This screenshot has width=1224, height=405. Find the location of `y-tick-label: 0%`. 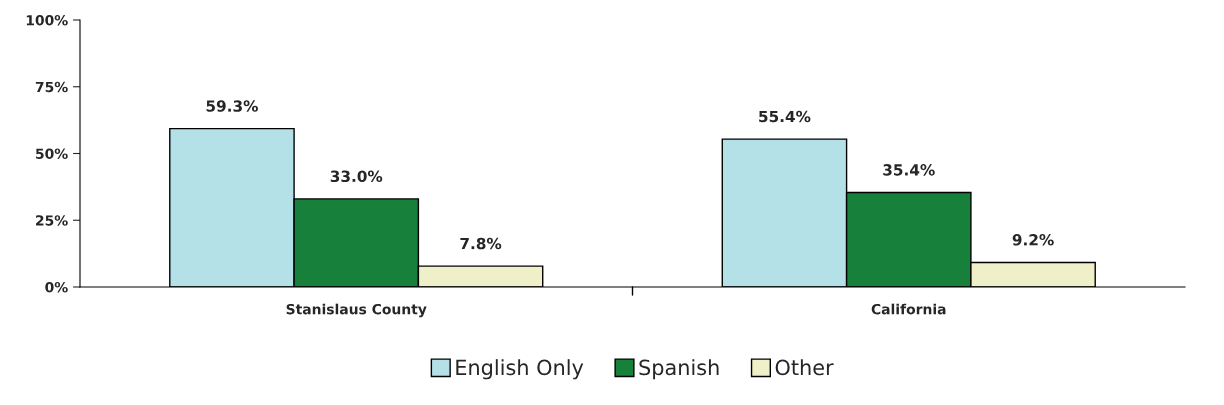

y-tick-label: 0% is located at coordinates (56, 287).